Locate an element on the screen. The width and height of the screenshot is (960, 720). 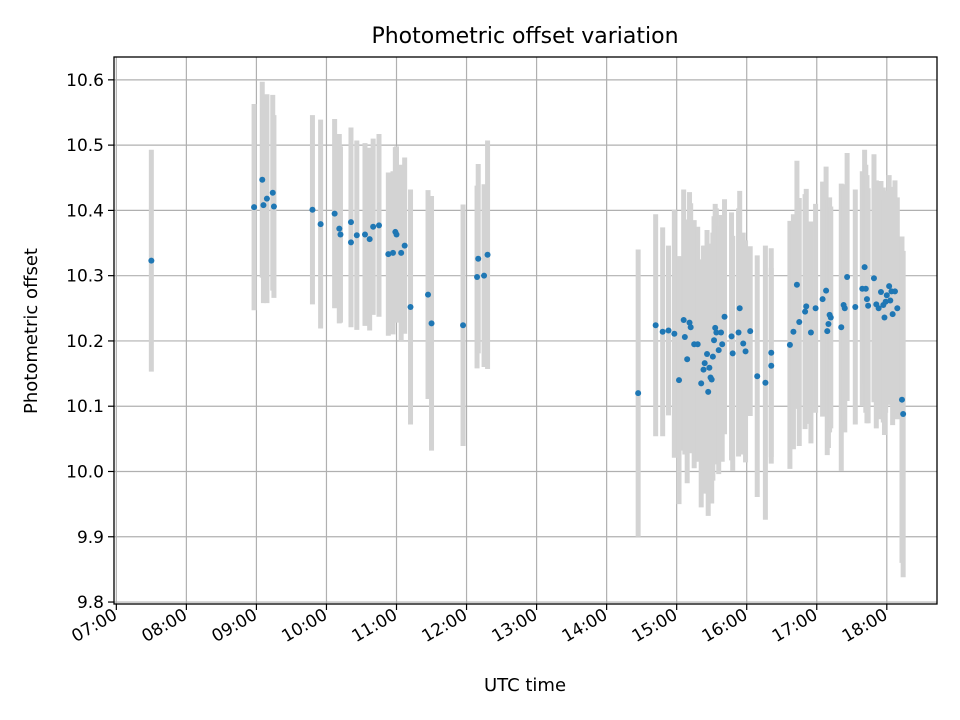
y-tick-label: 10.1 is located at coordinates (85, 407).